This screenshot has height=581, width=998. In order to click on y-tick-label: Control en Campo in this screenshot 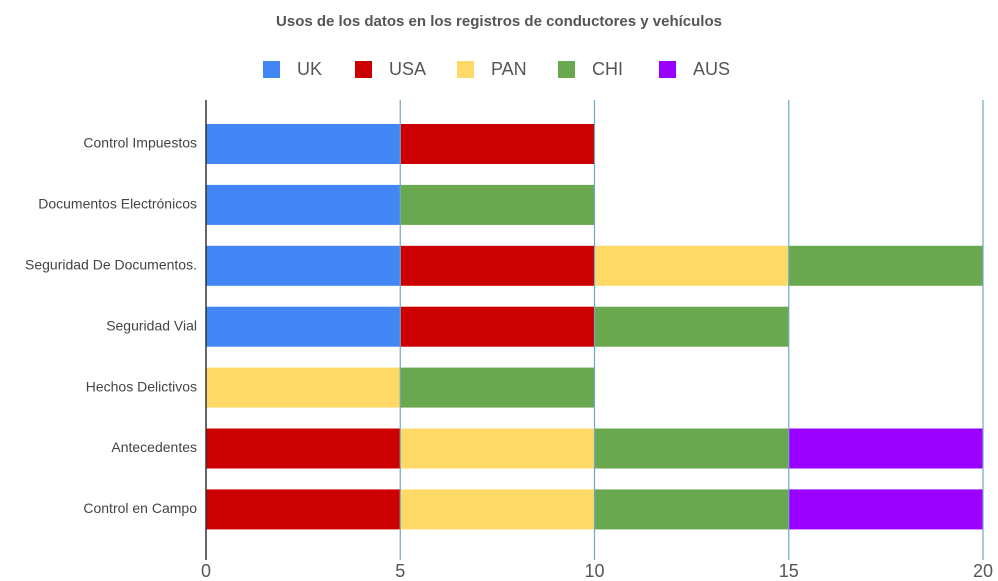, I will do `click(140, 508)`.